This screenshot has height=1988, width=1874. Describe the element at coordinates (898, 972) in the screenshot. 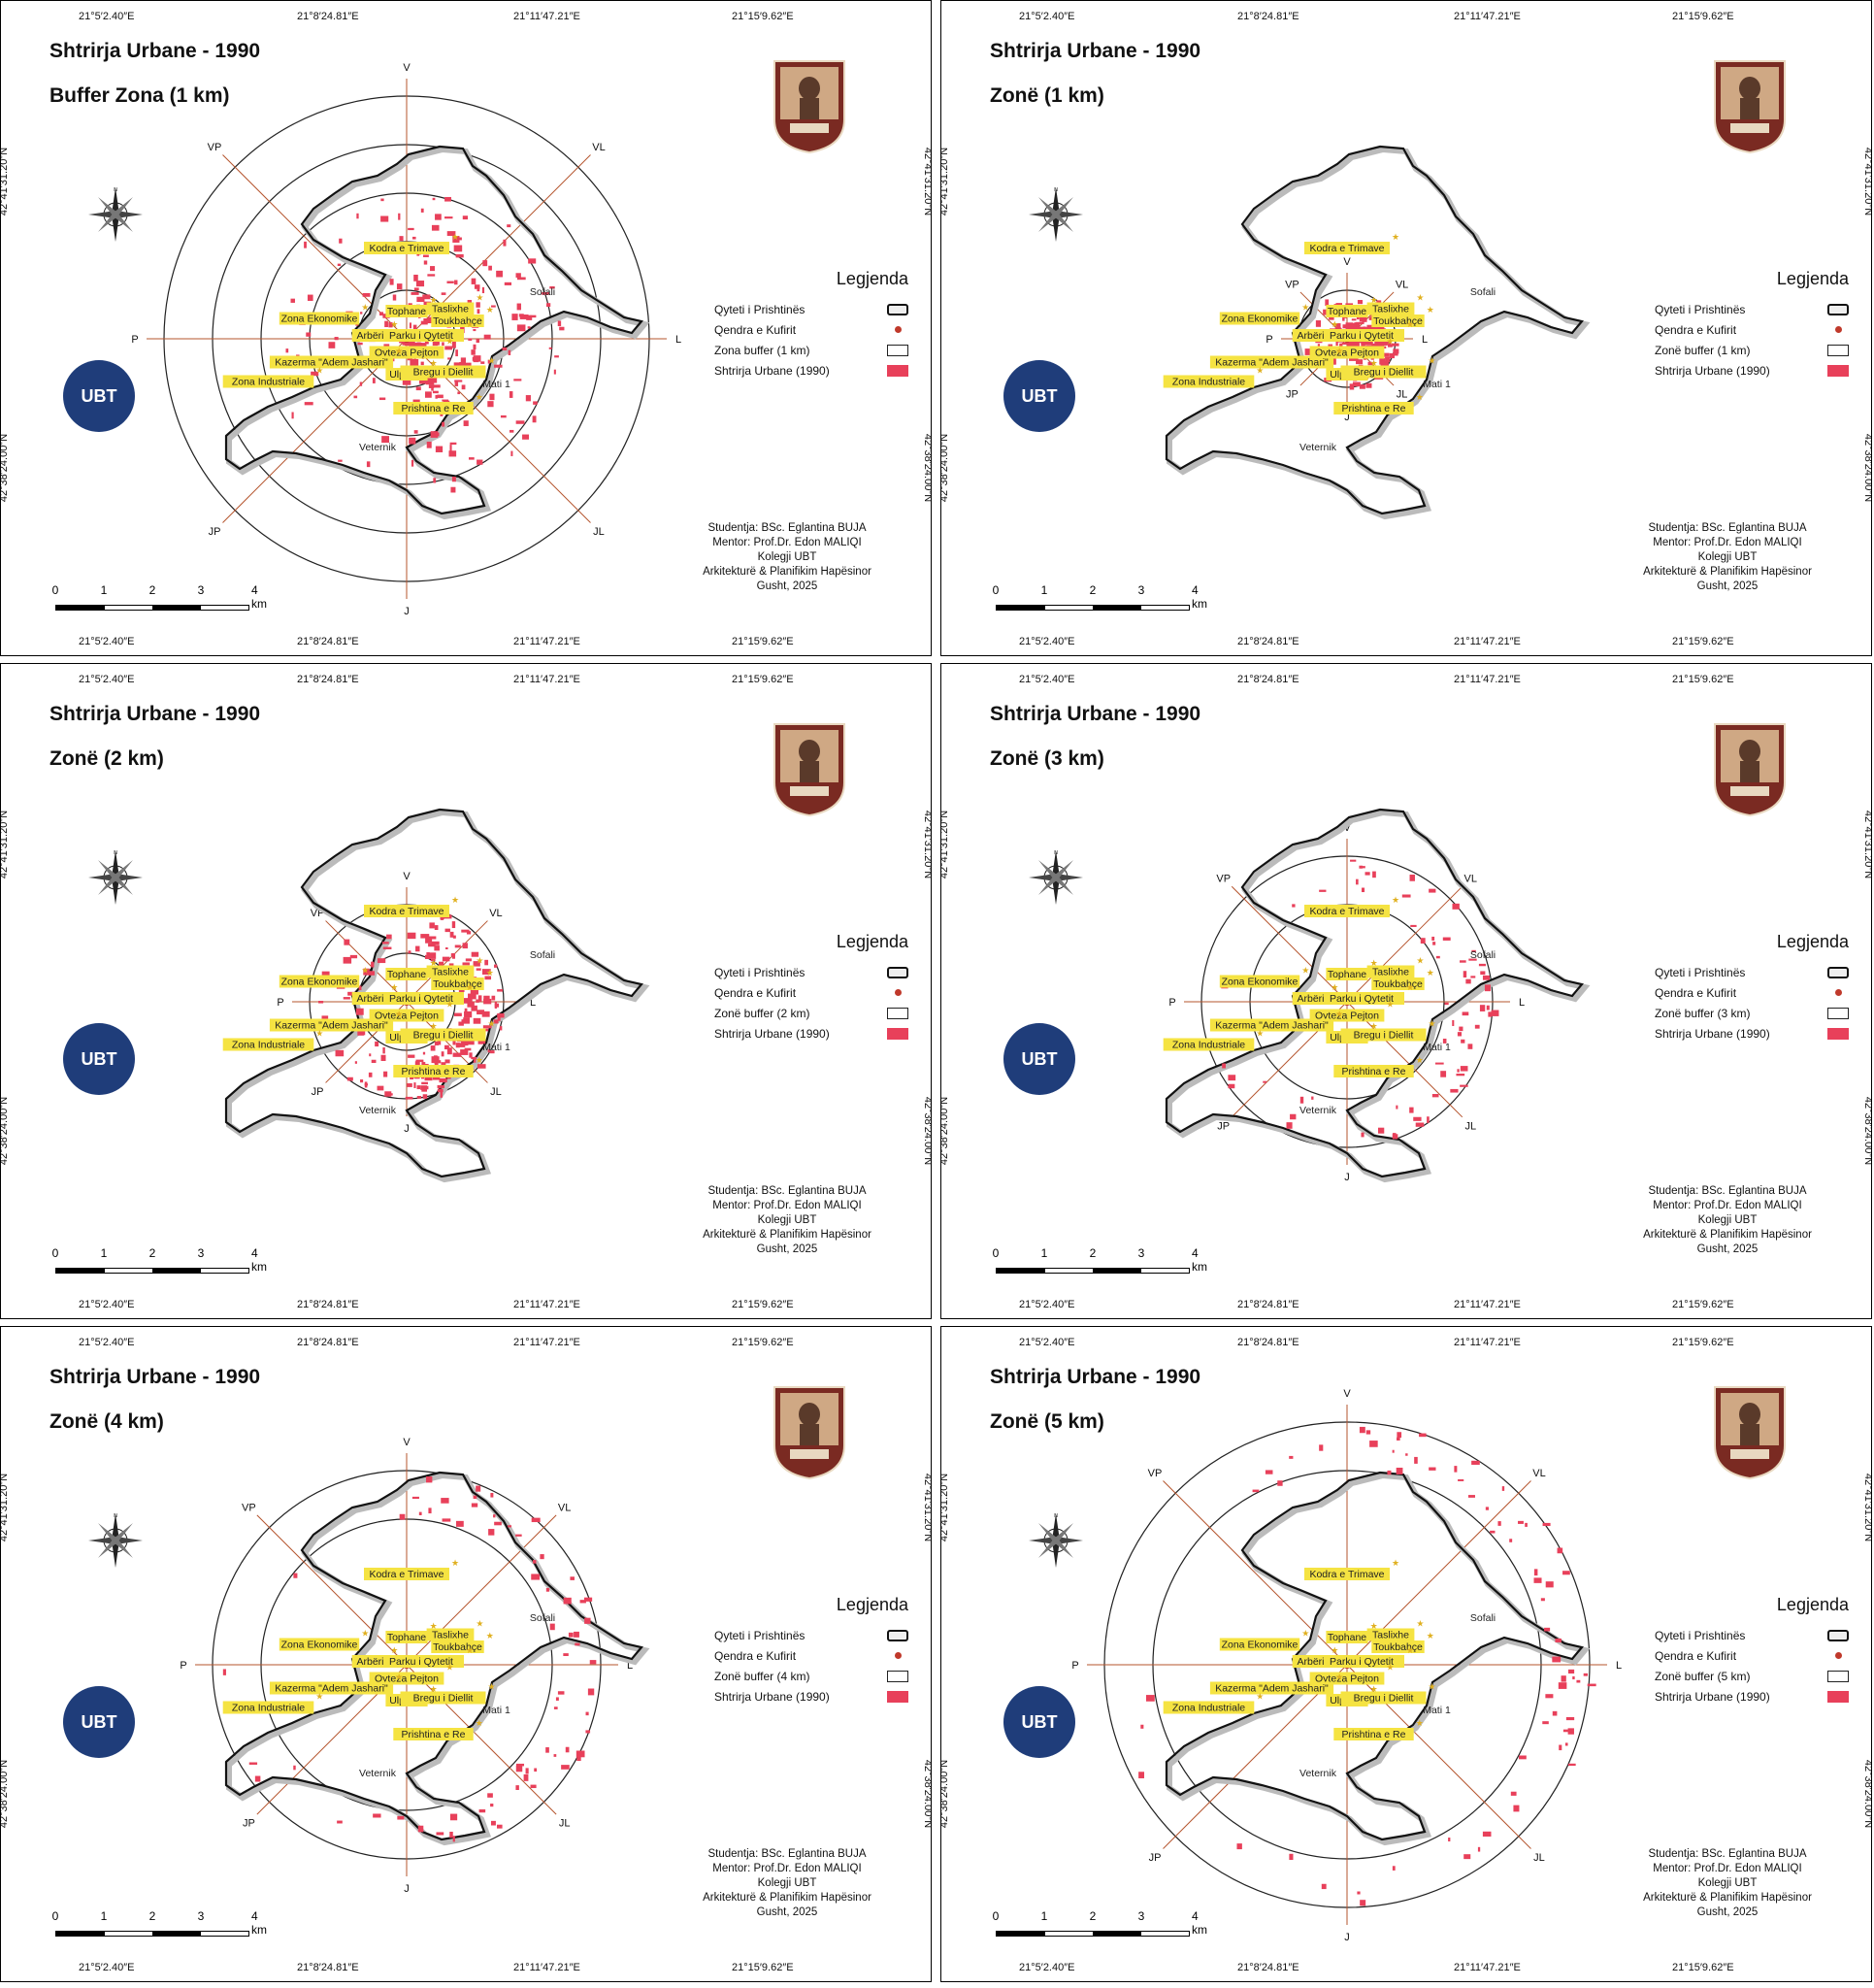

I see `city-swatch` at that location.